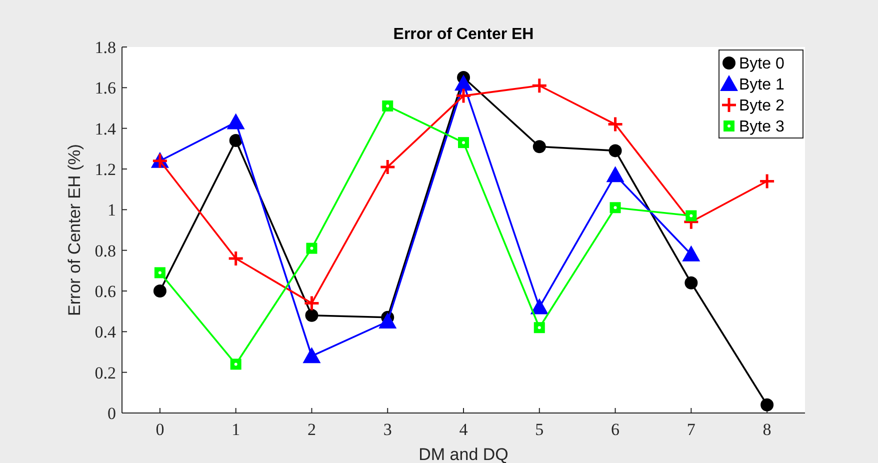 This screenshot has height=463, width=878. I want to click on legend-label: Byte 2, so click(761, 106).